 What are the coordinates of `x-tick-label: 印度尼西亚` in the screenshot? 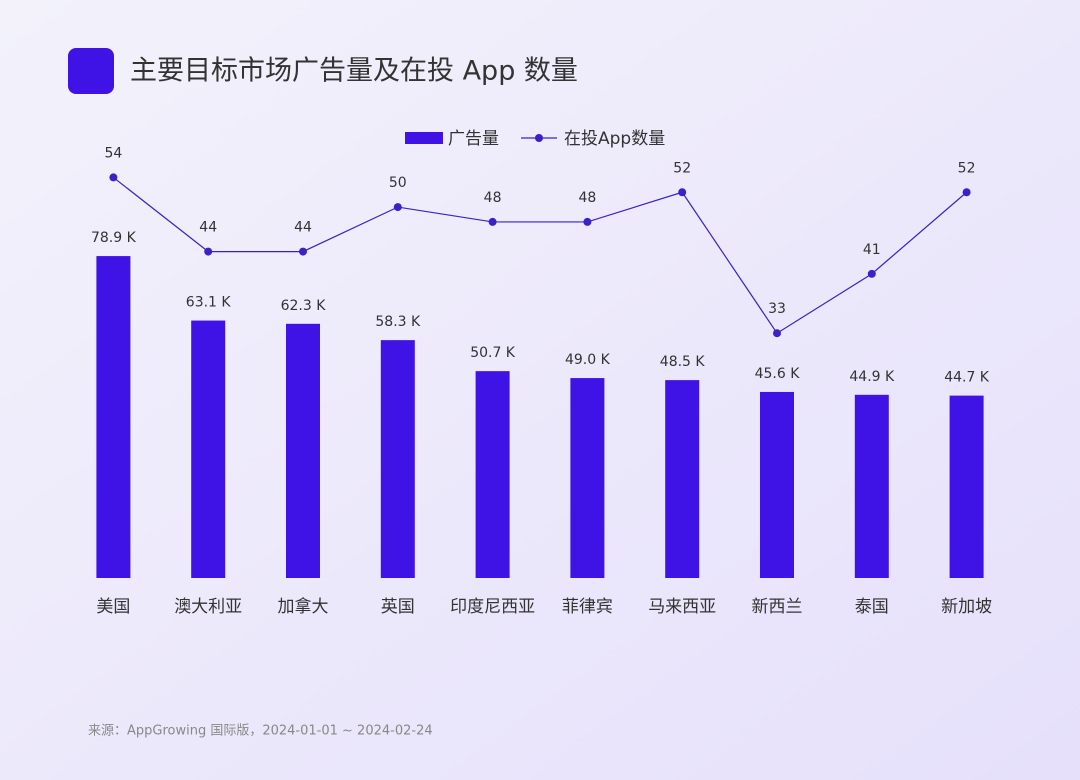 It's located at (492, 607).